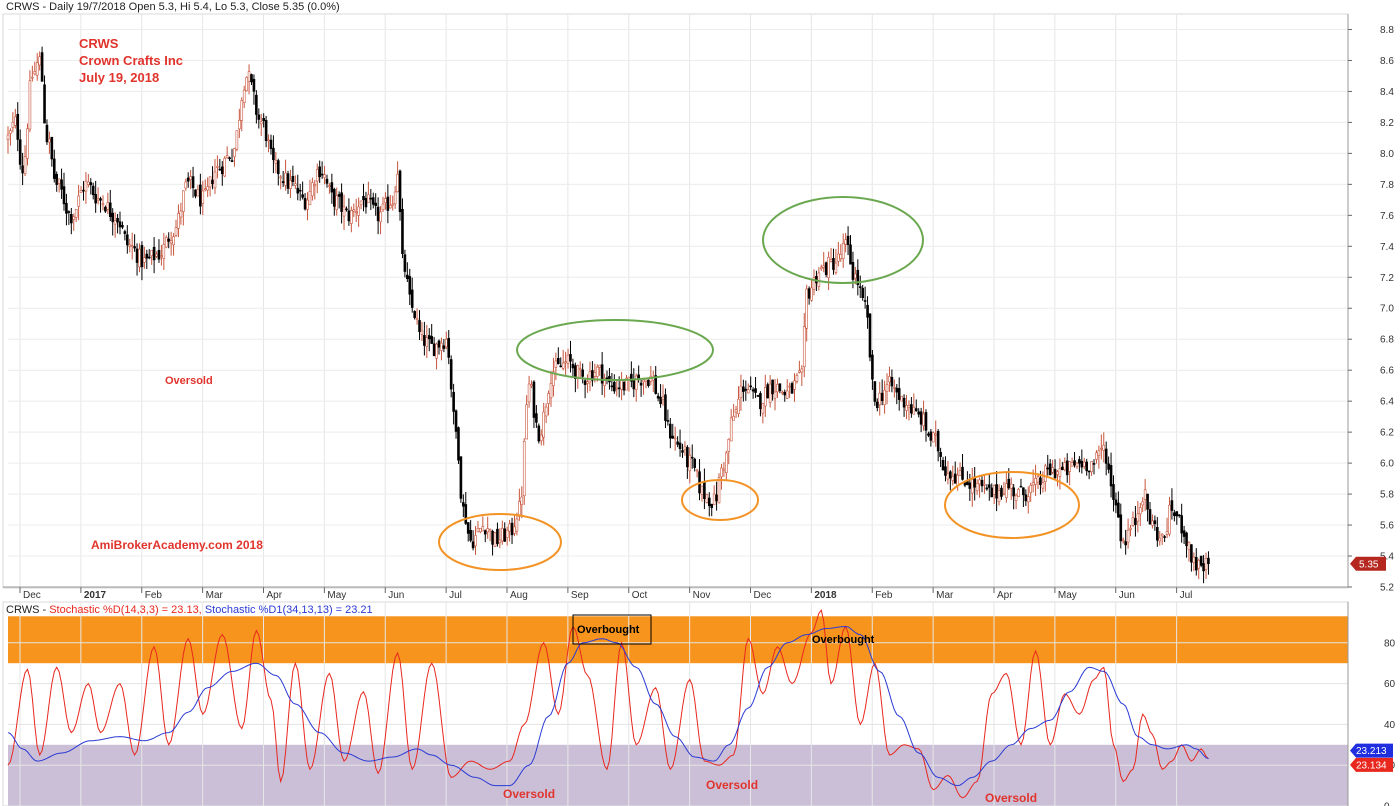 The height and width of the screenshot is (806, 1400). I want to click on x-tick-label-10: Oct, so click(640, 595).